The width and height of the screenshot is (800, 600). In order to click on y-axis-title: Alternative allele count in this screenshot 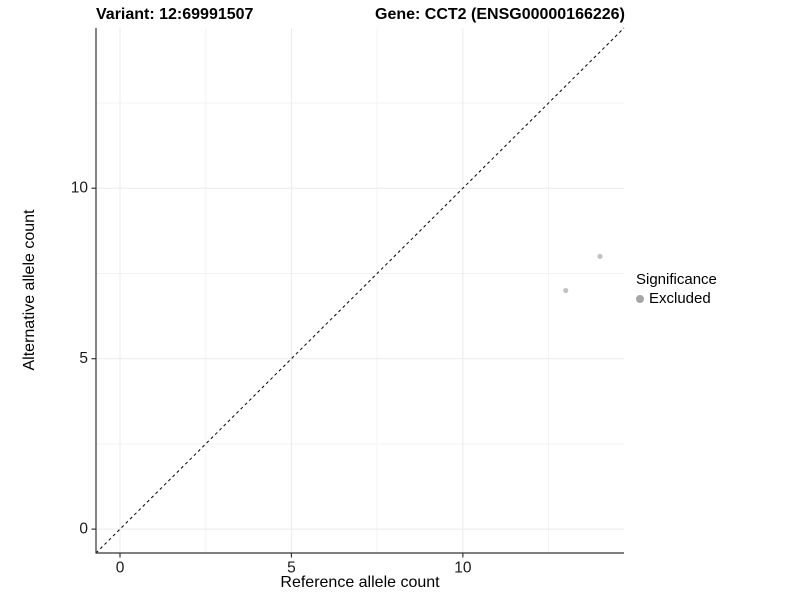, I will do `click(29, 290)`.